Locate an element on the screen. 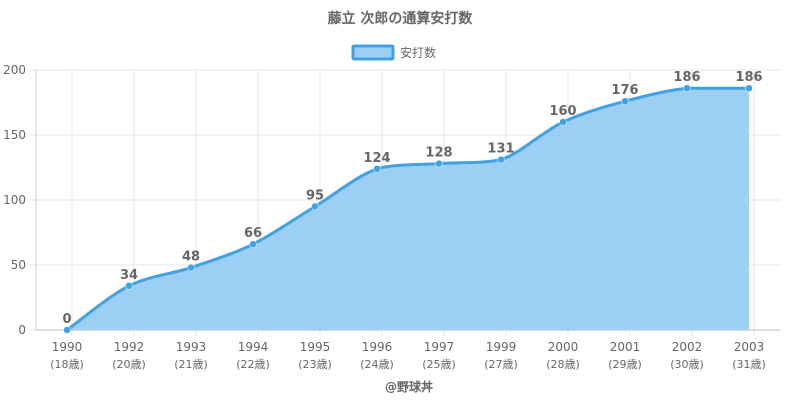  x-tick-sublabel-1997: (25歳) is located at coordinates (439, 364).